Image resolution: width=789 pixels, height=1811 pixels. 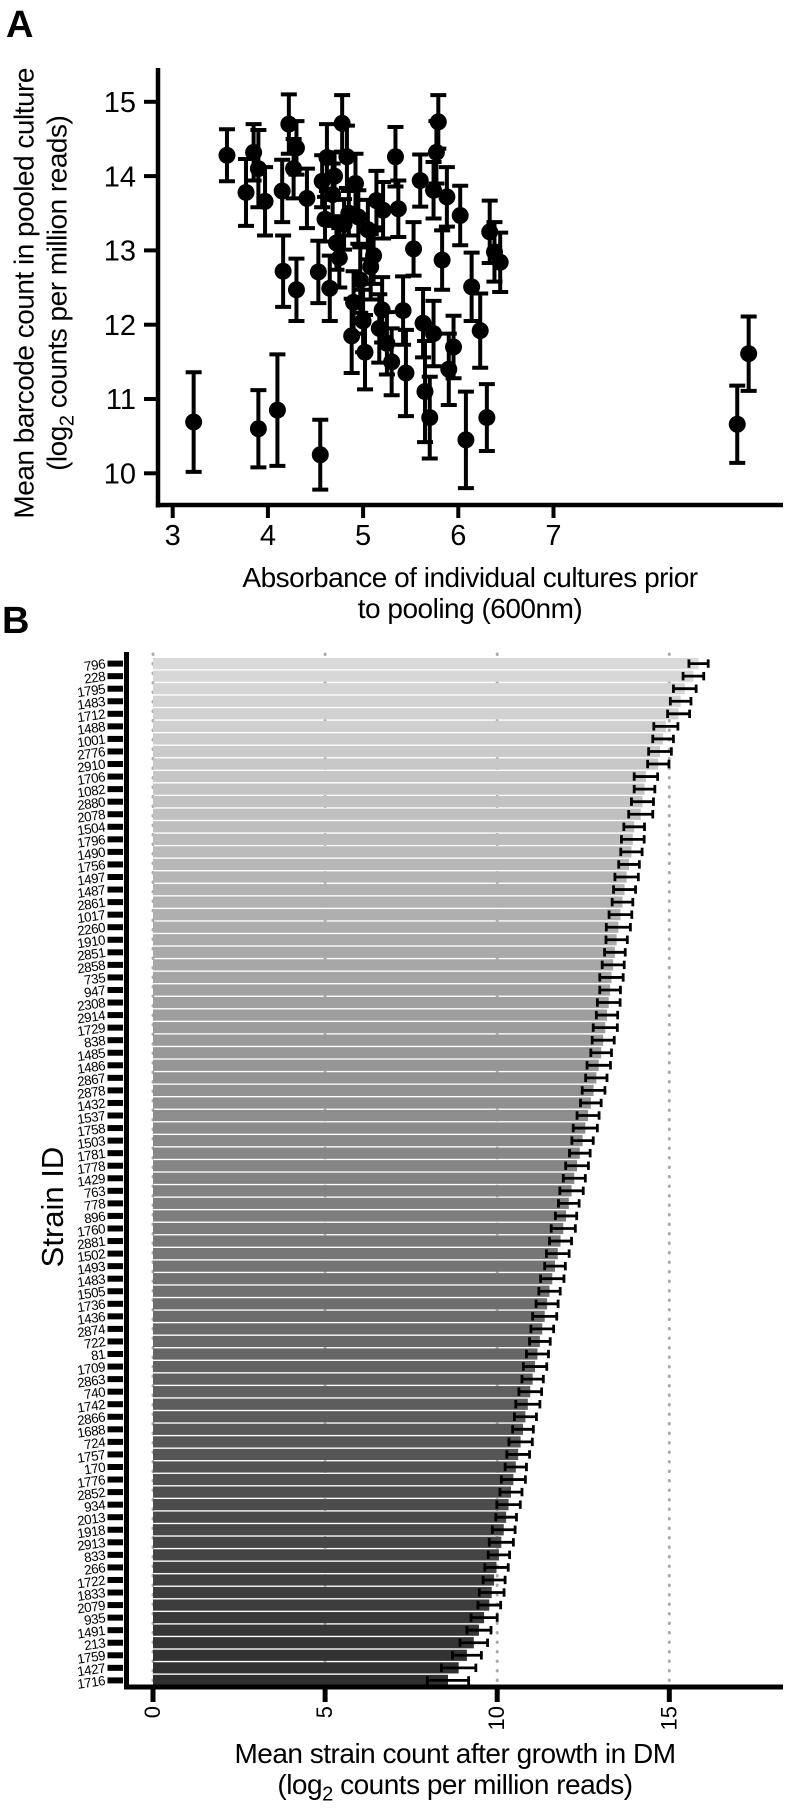 What do you see at coordinates (91, 854) in the screenshot?
I see `strain-id-label: 1490` at bounding box center [91, 854].